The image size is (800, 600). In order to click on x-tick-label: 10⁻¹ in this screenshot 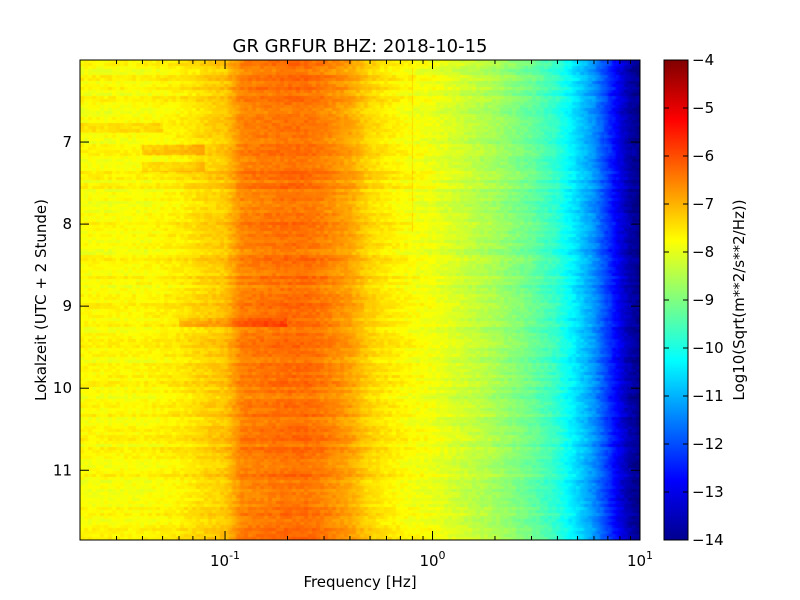, I will do `click(225, 559)`.